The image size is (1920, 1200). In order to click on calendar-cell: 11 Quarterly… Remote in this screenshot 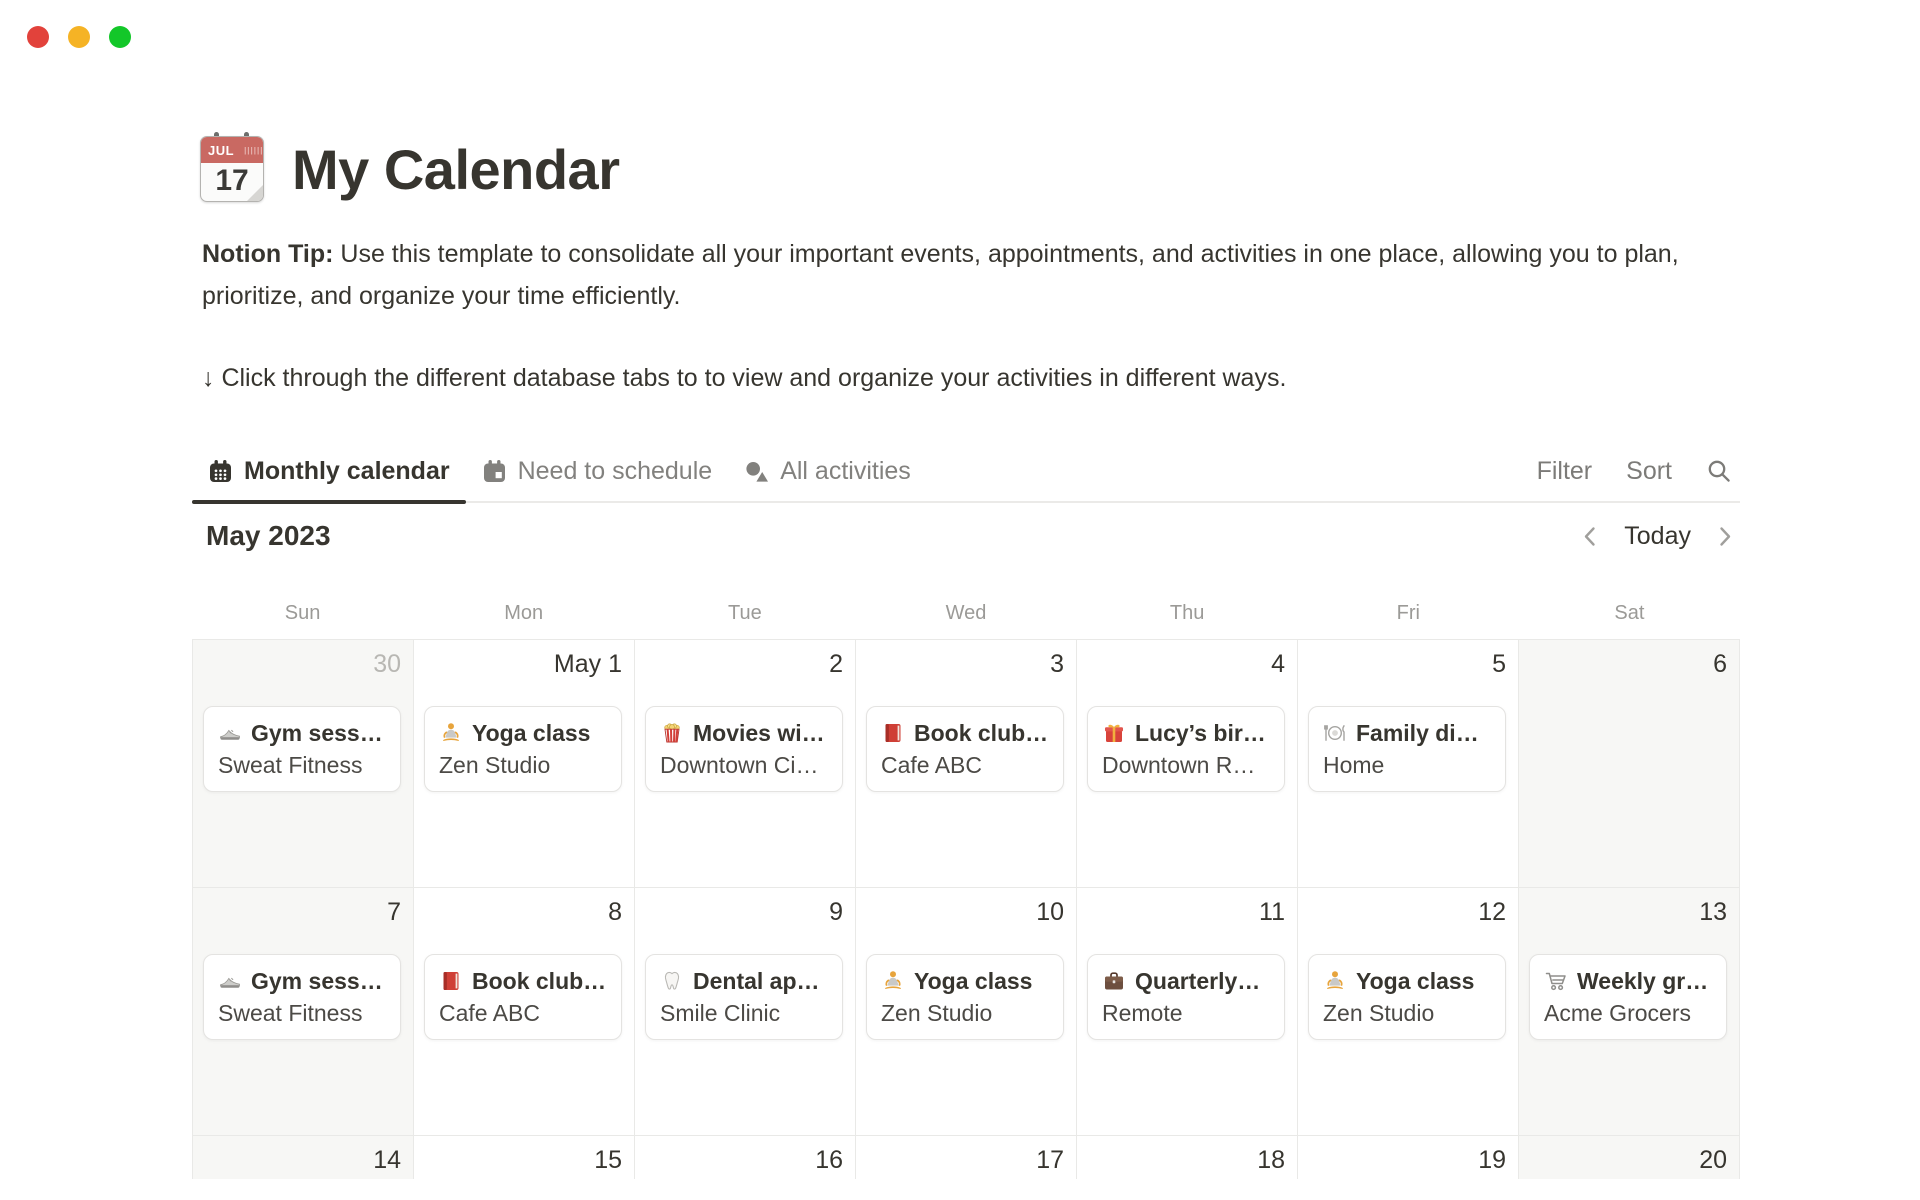, I will do `click(1187, 1012)`.